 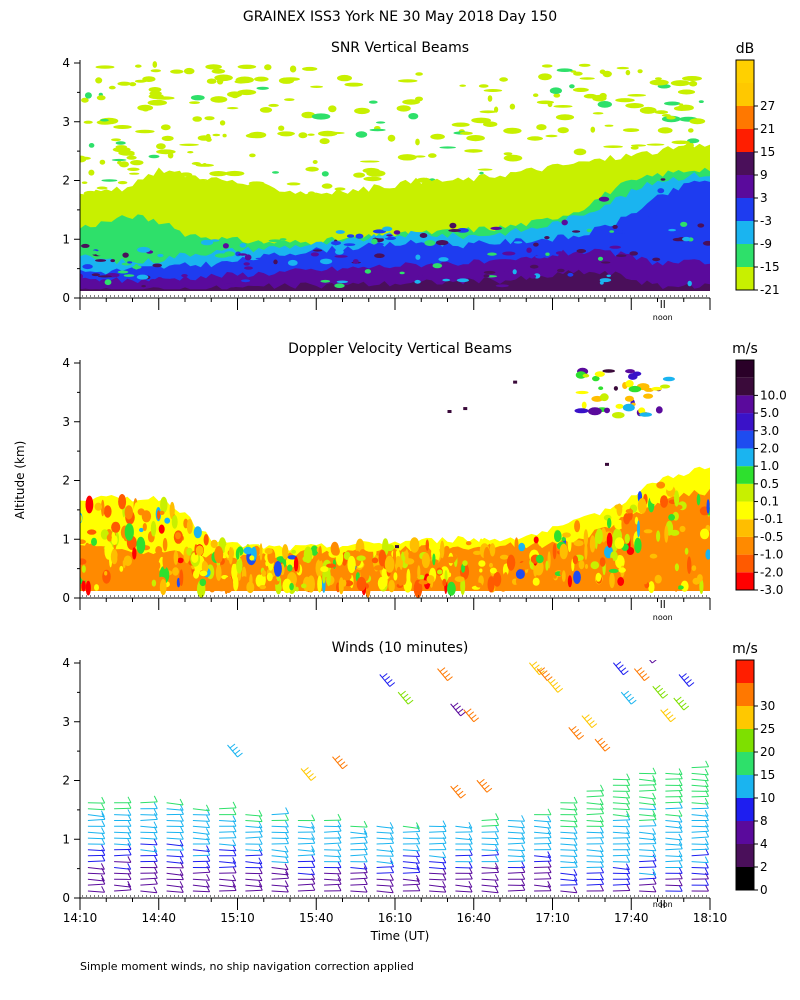 What do you see at coordinates (66, 298) in the screenshot?
I see `y-tick-label: 0` at bounding box center [66, 298].